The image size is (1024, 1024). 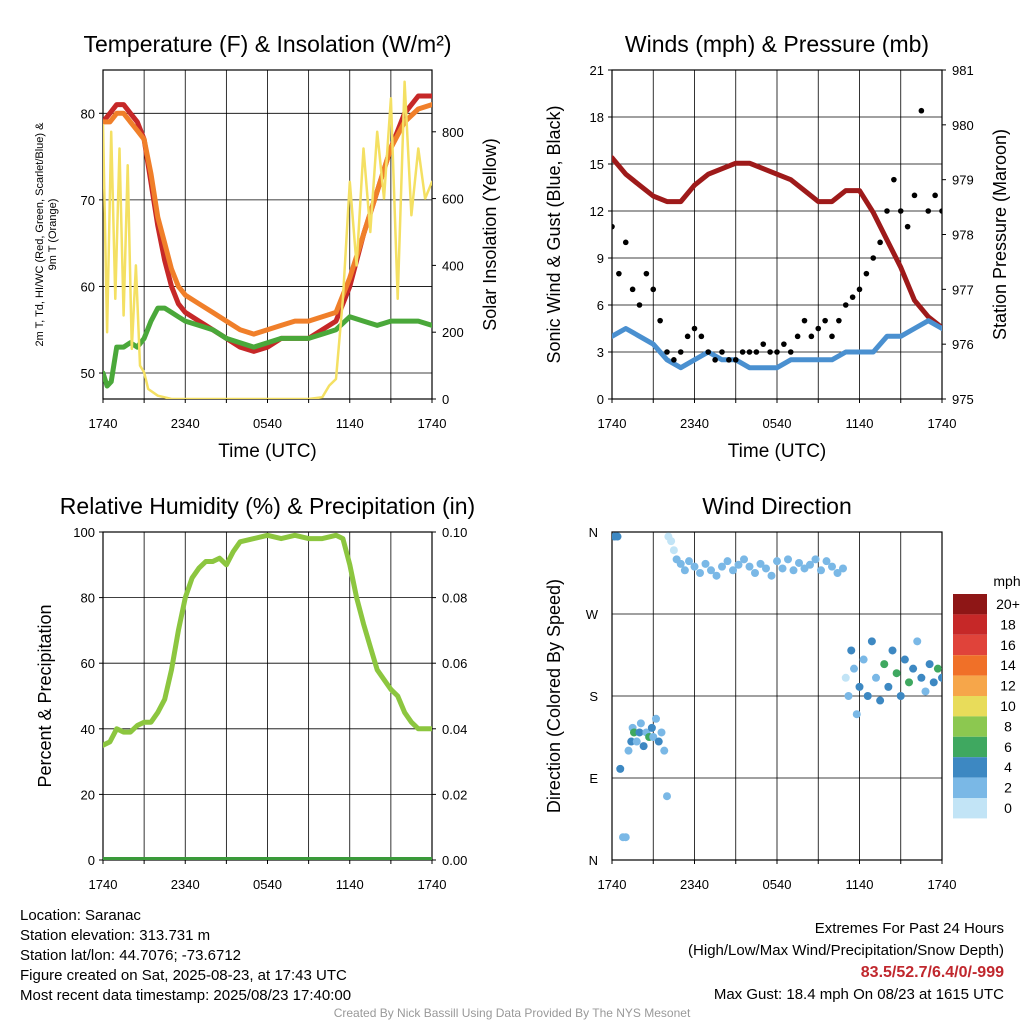 I want to click on panel2-marks, so click(x=777, y=239).